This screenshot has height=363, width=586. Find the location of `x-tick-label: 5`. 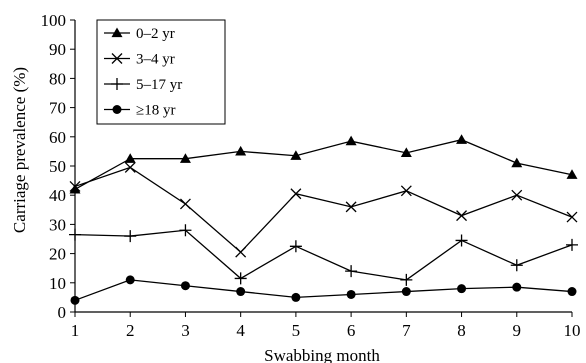

x-tick-label: 5 is located at coordinates (296, 330).